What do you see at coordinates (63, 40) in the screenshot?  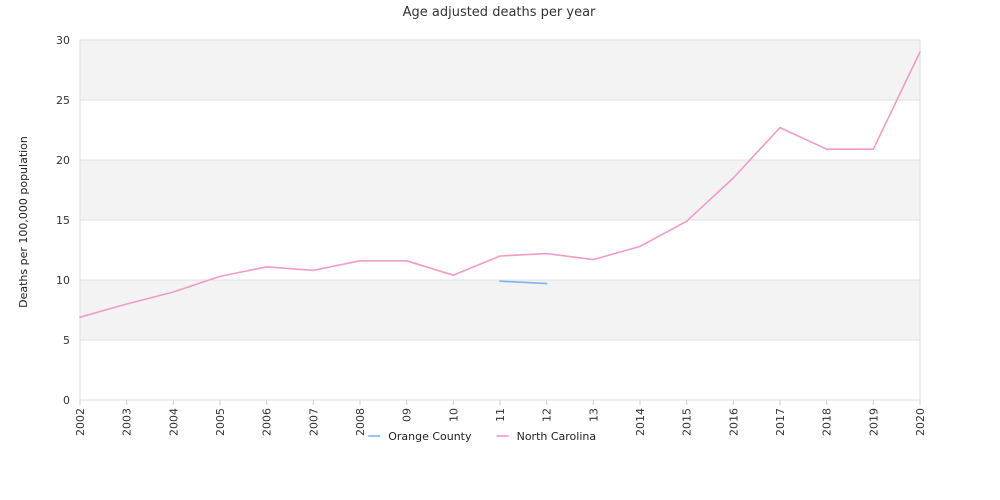 I see `y-tick-label: 30` at bounding box center [63, 40].